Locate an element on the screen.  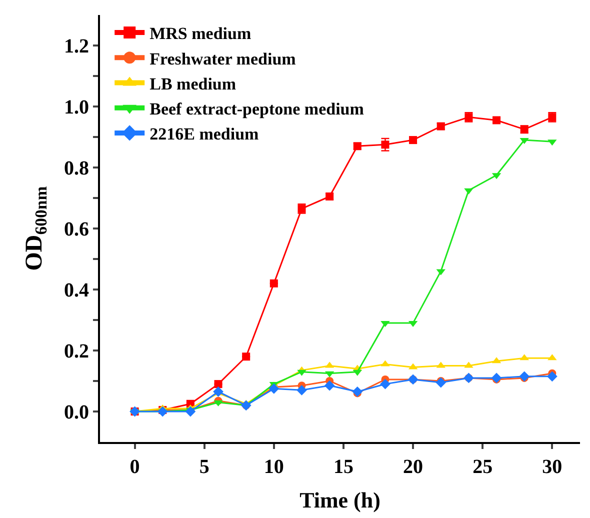
x-tick-label: 15 is located at coordinates (343, 467).